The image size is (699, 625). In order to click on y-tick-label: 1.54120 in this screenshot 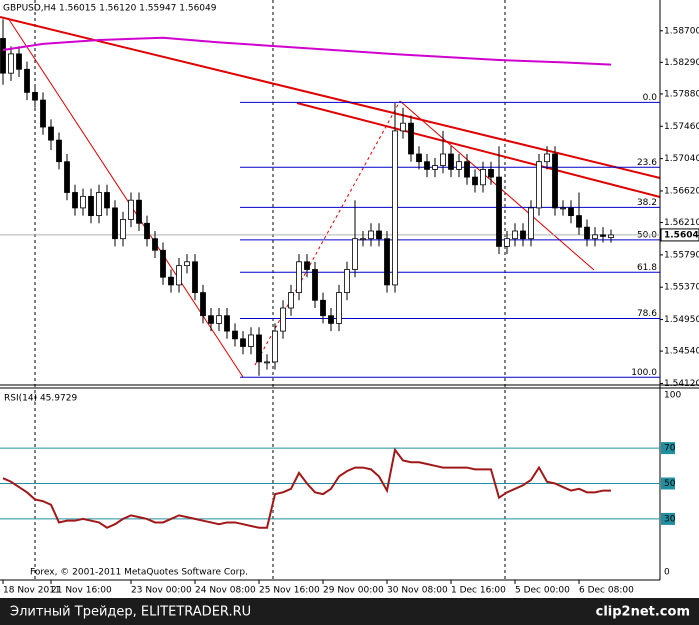, I will do `click(681, 384)`.